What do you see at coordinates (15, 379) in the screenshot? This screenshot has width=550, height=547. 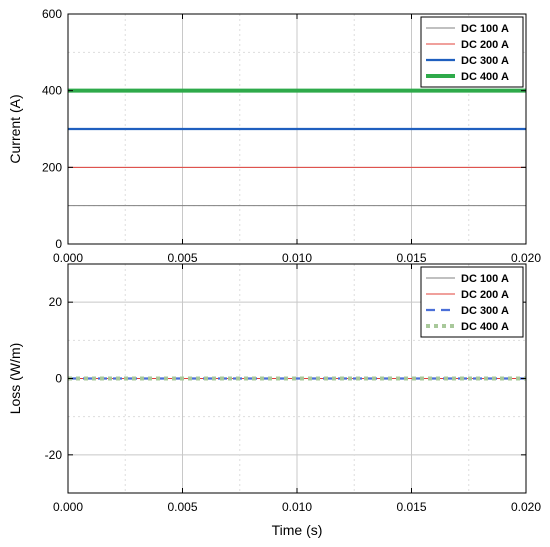 I see `y-axis-label: Loss (W/m)` at bounding box center [15, 379].